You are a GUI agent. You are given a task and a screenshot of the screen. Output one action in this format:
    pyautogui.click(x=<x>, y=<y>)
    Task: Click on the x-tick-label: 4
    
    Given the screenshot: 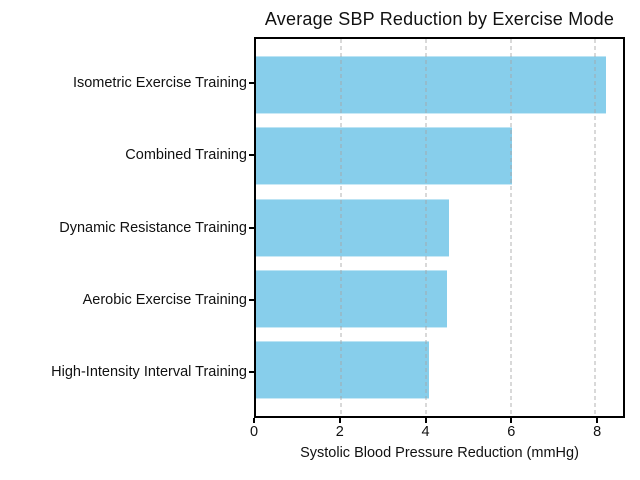 What is the action you would take?
    pyautogui.click(x=425, y=432)
    